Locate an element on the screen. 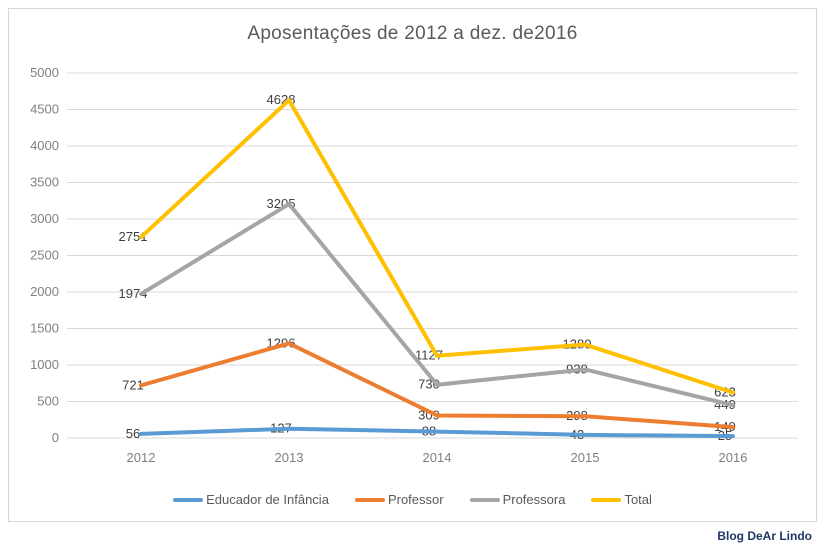  legend-label: Professor is located at coordinates (415, 499).